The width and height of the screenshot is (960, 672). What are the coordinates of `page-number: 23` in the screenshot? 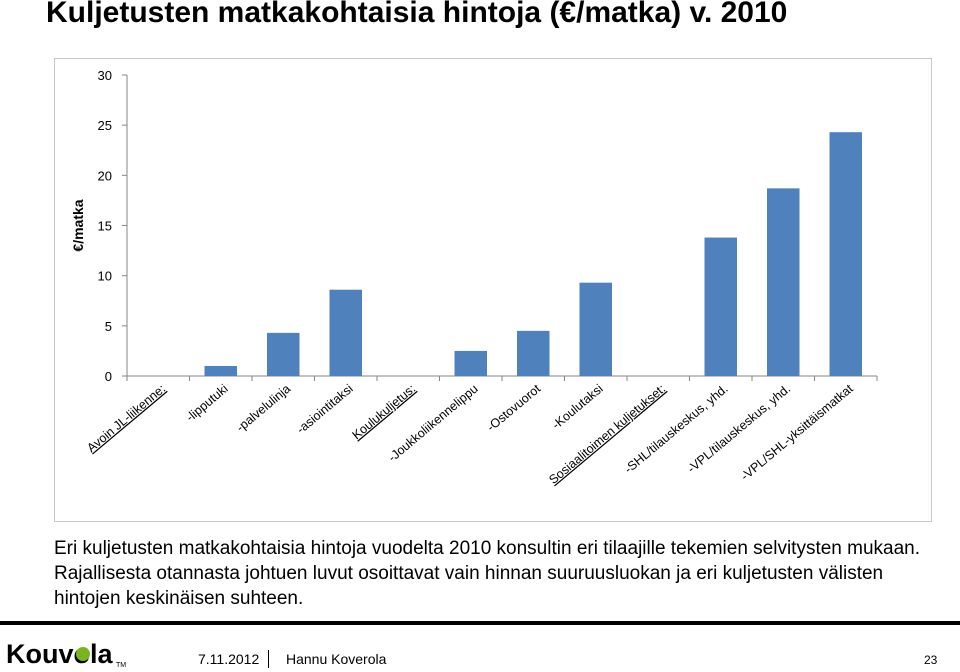 It's located at (931, 660).